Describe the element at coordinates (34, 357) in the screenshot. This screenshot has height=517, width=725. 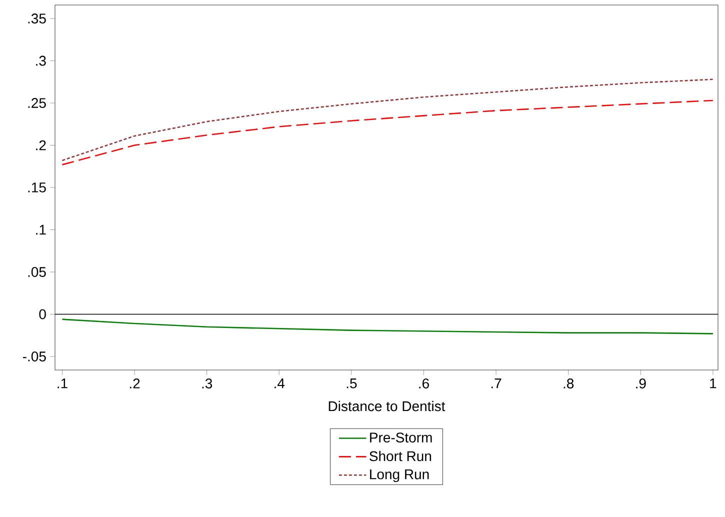
I see `y-tick-label: -.05` at that location.